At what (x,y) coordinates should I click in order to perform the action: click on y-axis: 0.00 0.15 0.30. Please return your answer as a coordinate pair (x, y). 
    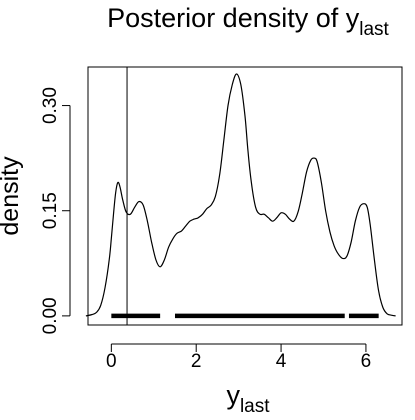
    Looking at the image, I should click on (55, 210).